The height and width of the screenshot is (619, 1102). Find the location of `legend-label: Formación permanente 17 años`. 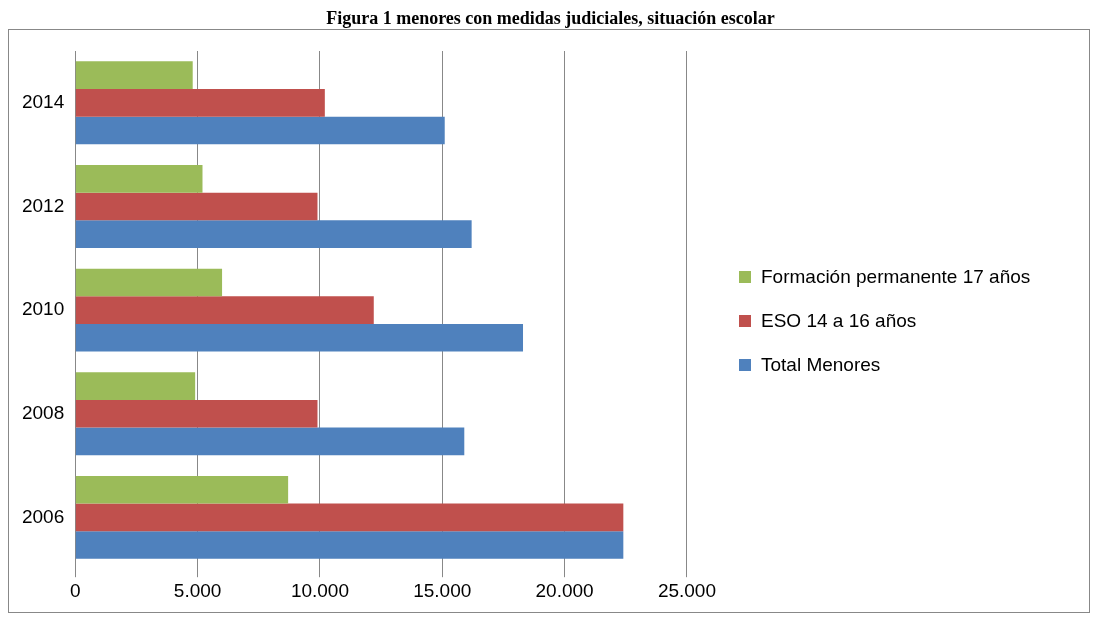

legend-label: Formación permanente 17 años is located at coordinates (896, 277).